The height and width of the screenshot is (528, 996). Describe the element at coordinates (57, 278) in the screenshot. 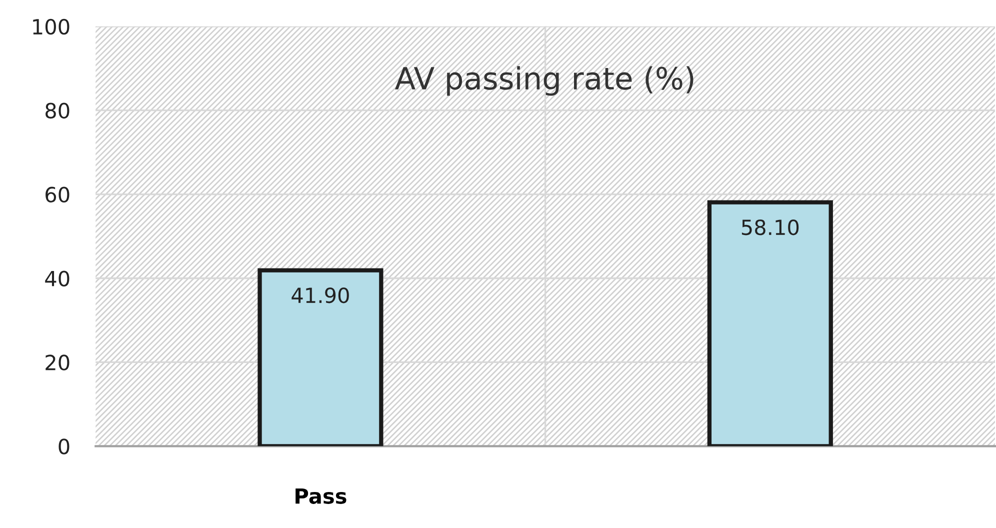

I see `y-tick-label: 40` at that location.